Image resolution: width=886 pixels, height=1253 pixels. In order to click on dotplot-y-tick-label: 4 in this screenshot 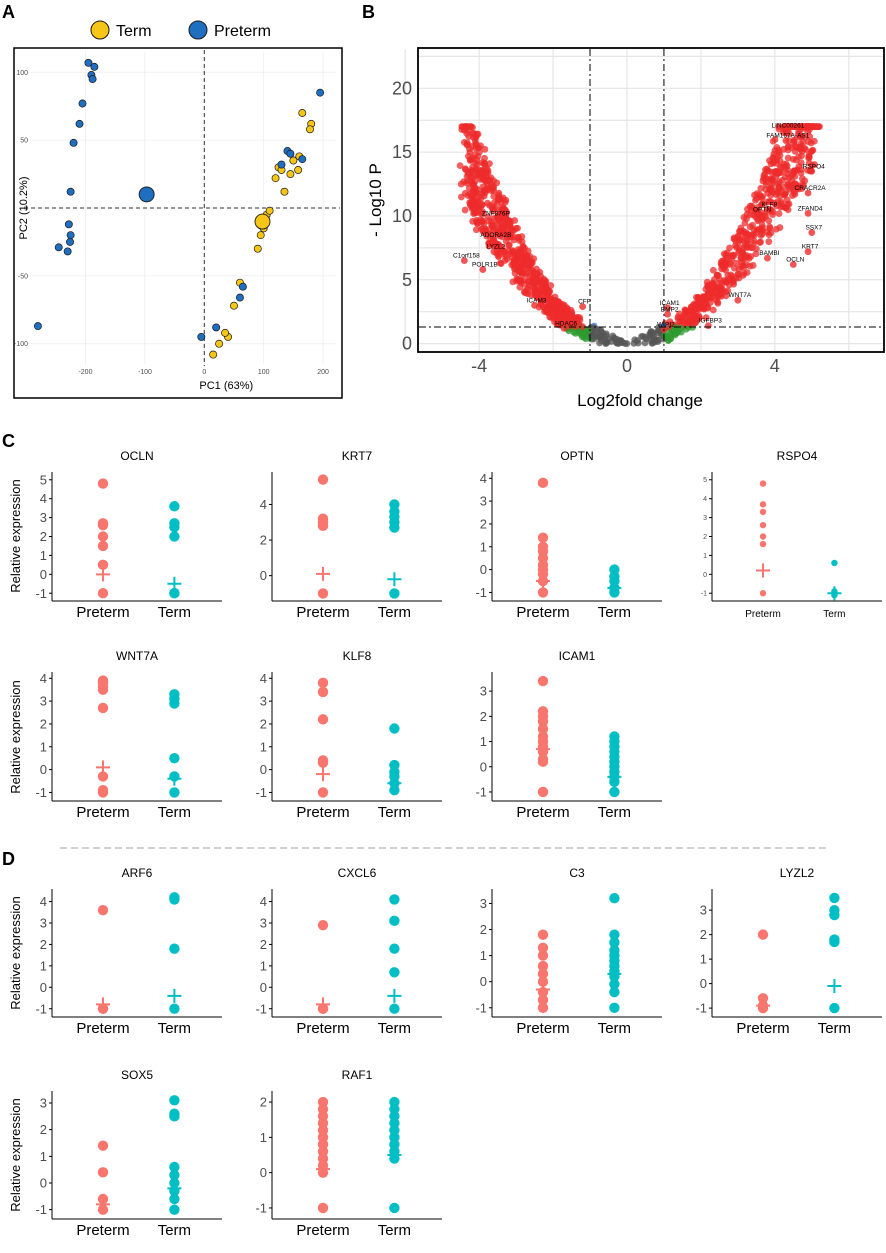, I will do `click(43, 678)`.